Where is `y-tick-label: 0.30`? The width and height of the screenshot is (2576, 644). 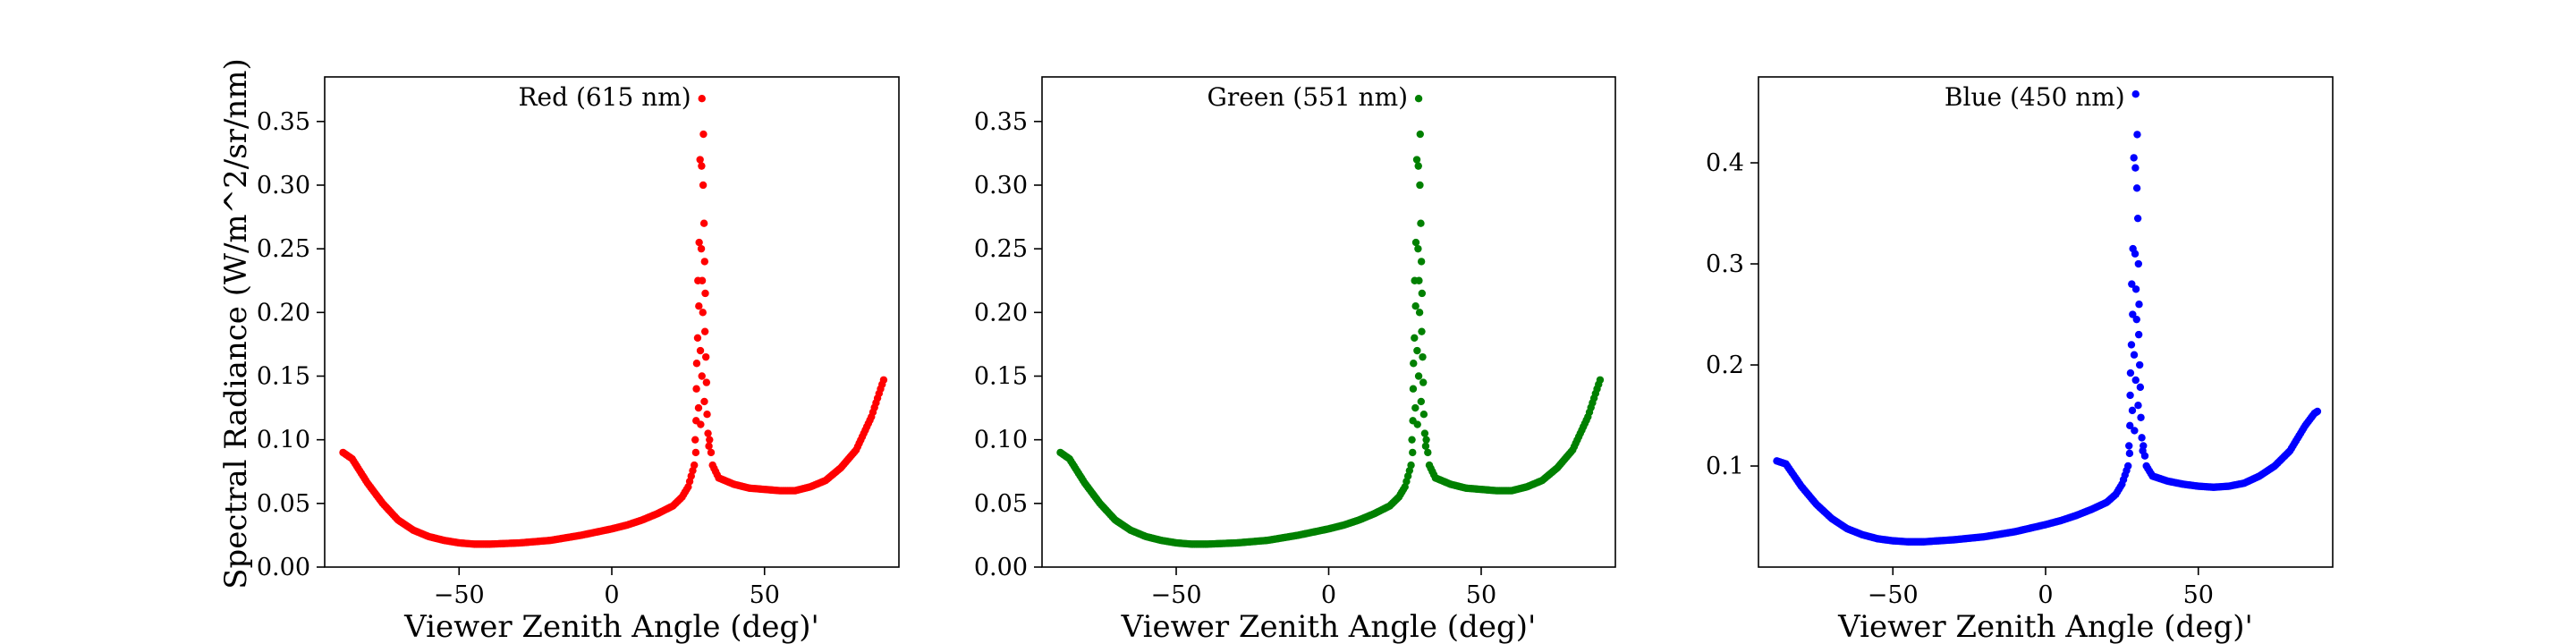 y-tick-label: 0.30 is located at coordinates (283, 185).